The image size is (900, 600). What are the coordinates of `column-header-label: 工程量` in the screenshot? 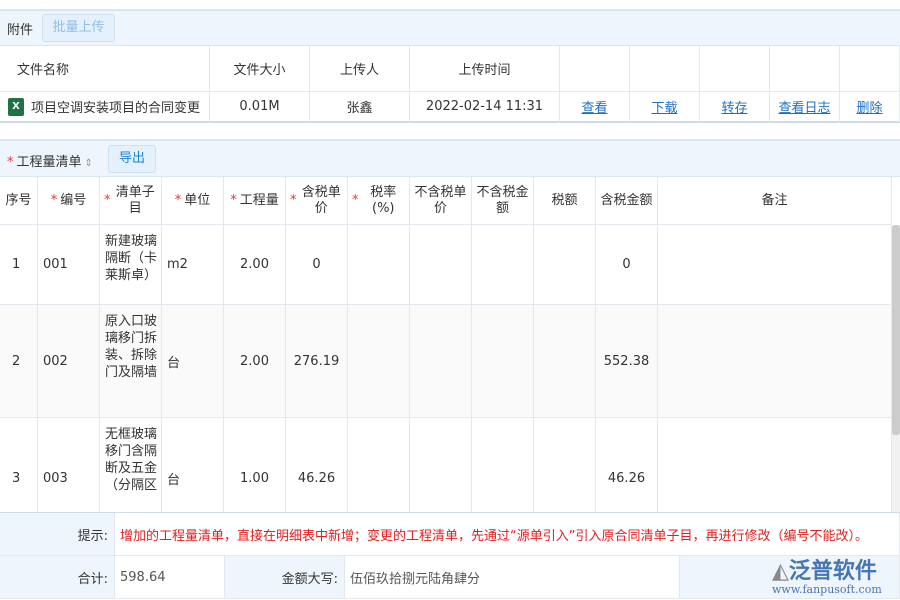 It's located at (259, 200).